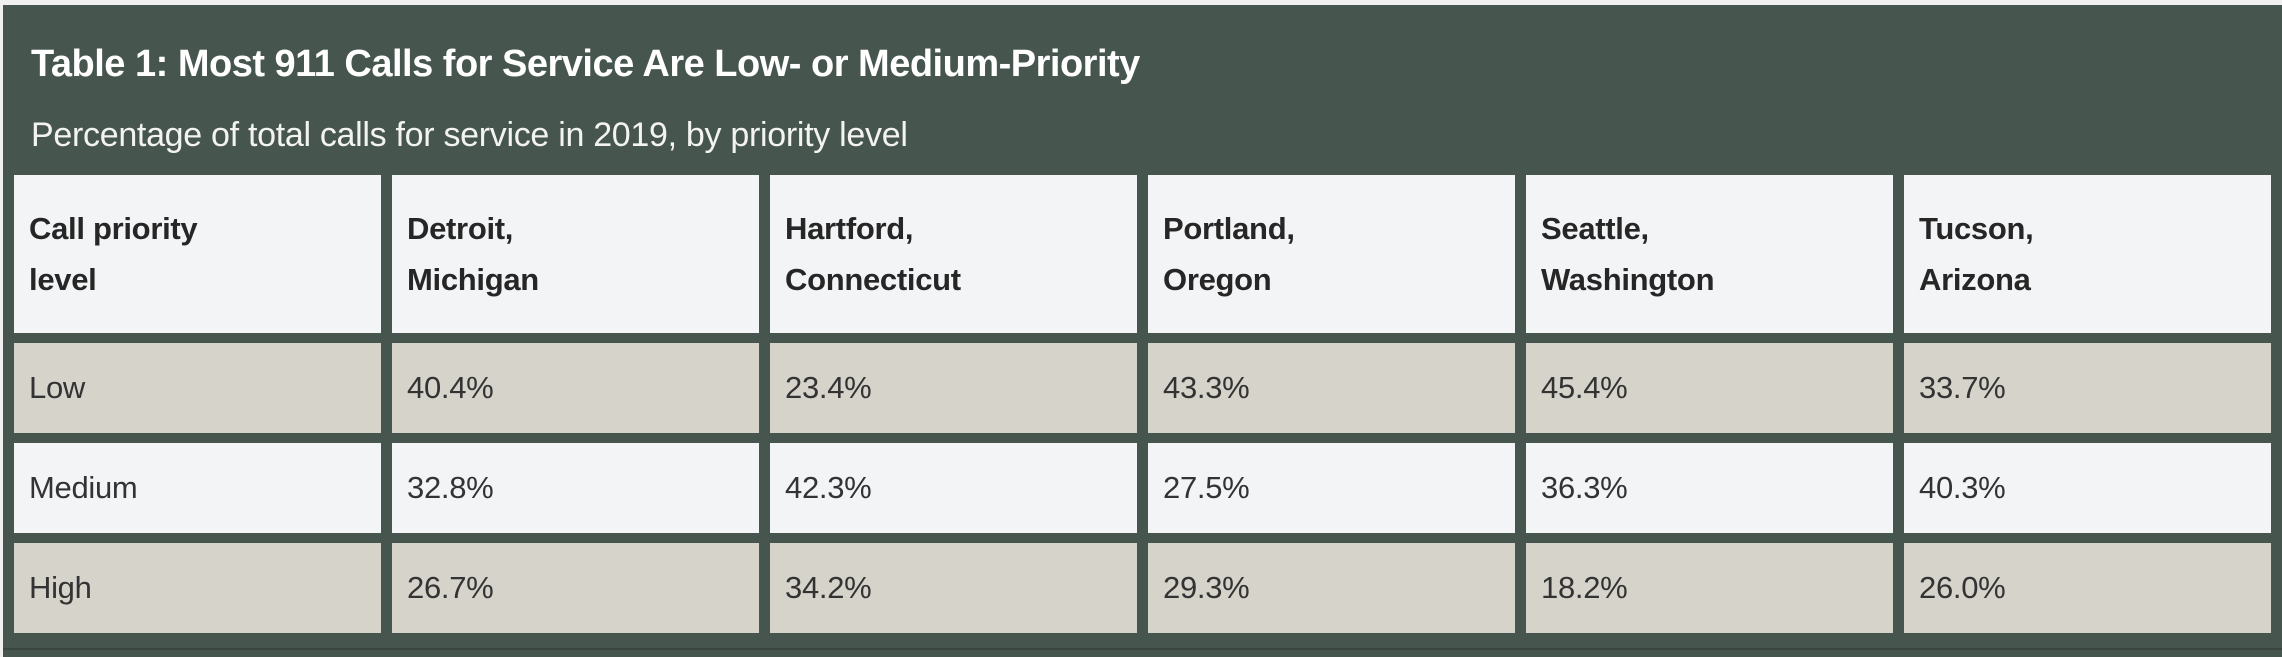 Image resolution: width=2282 pixels, height=657 pixels. What do you see at coordinates (1331, 388) in the screenshot?
I see `cell-low-portland: 43.3%` at bounding box center [1331, 388].